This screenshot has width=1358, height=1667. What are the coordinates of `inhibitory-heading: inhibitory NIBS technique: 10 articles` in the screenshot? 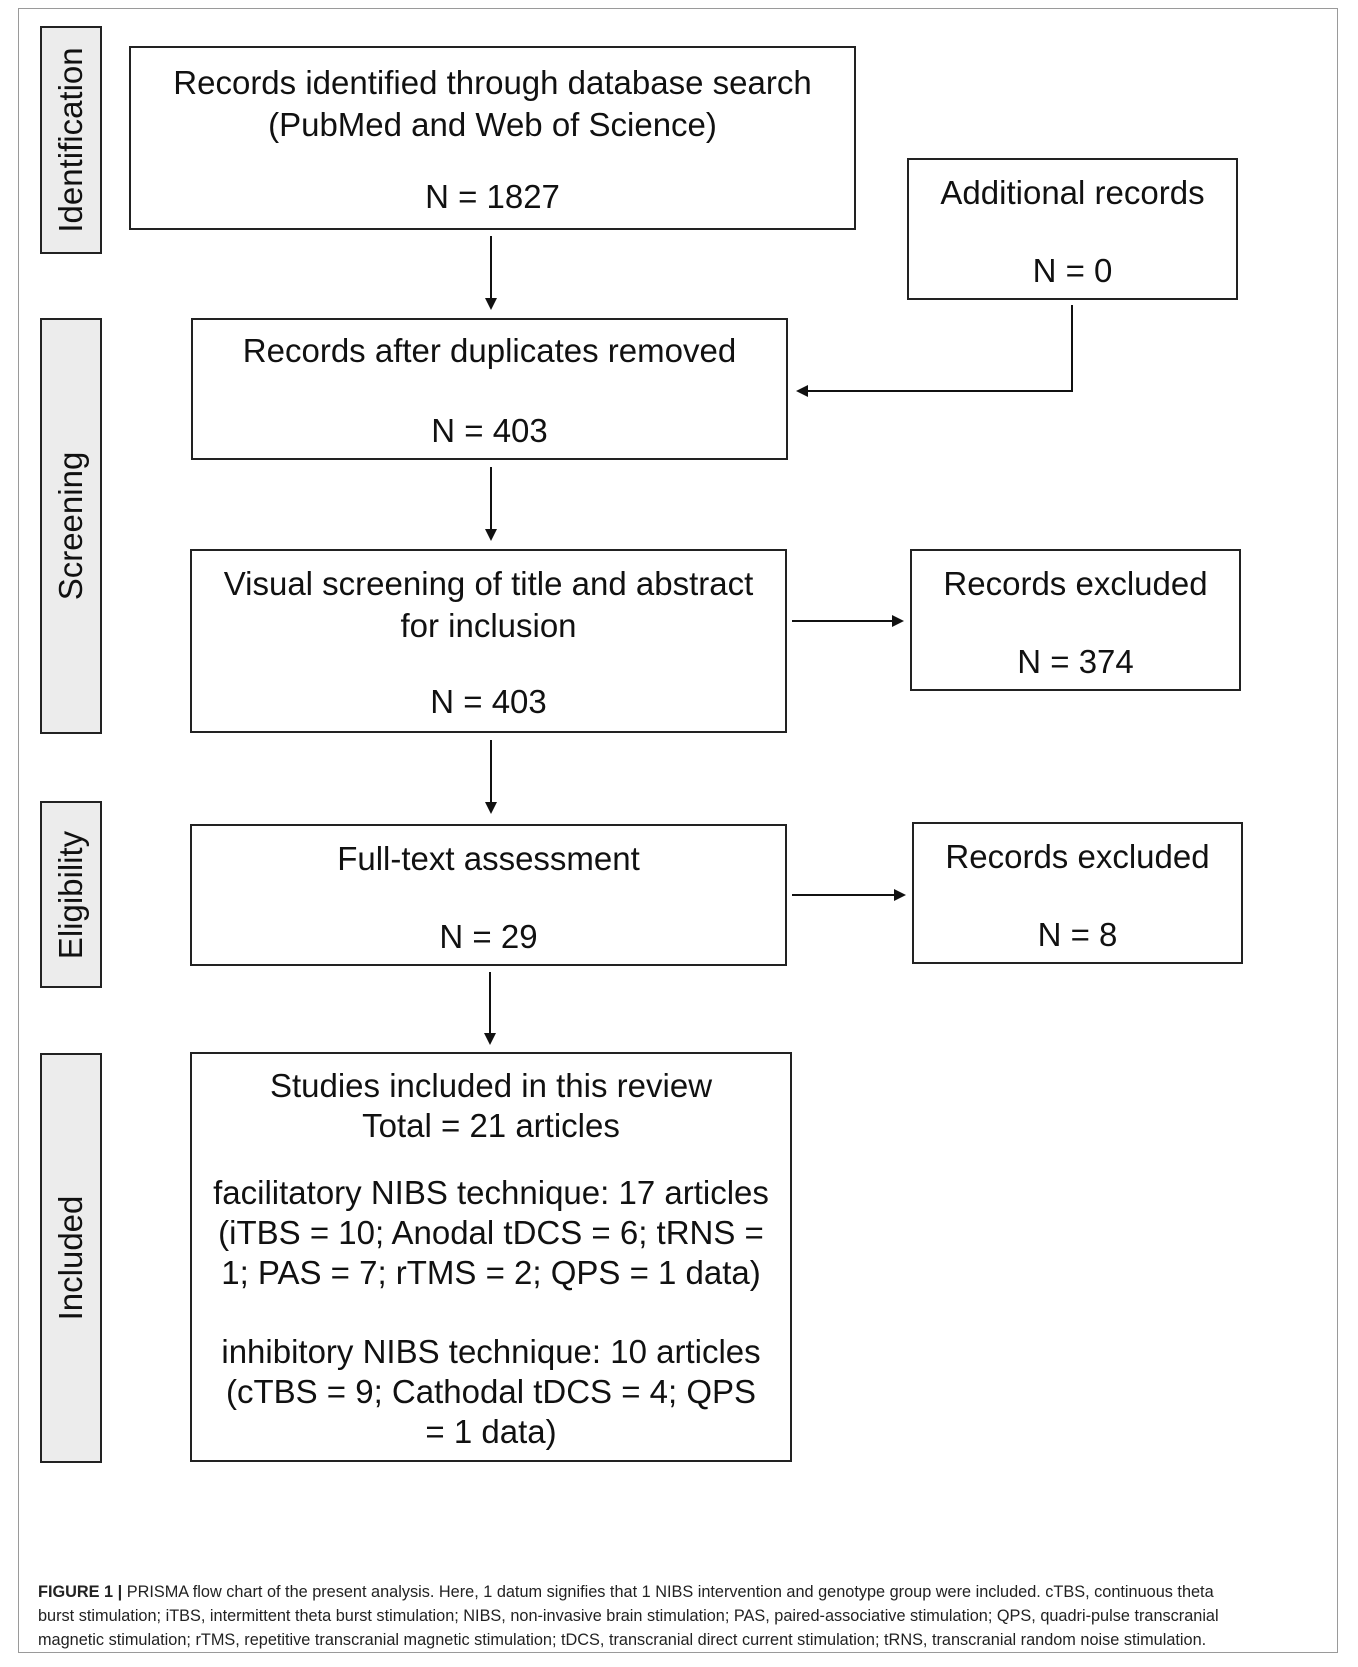 It's located at (491, 1351).